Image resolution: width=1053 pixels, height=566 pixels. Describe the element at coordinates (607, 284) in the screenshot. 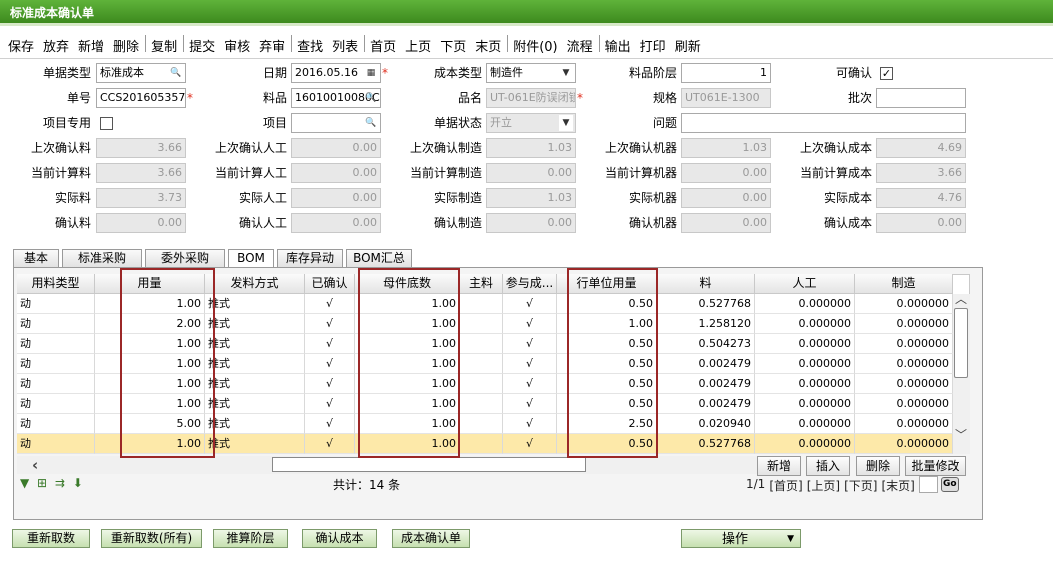

I see `column-header: 行单位用量` at that location.